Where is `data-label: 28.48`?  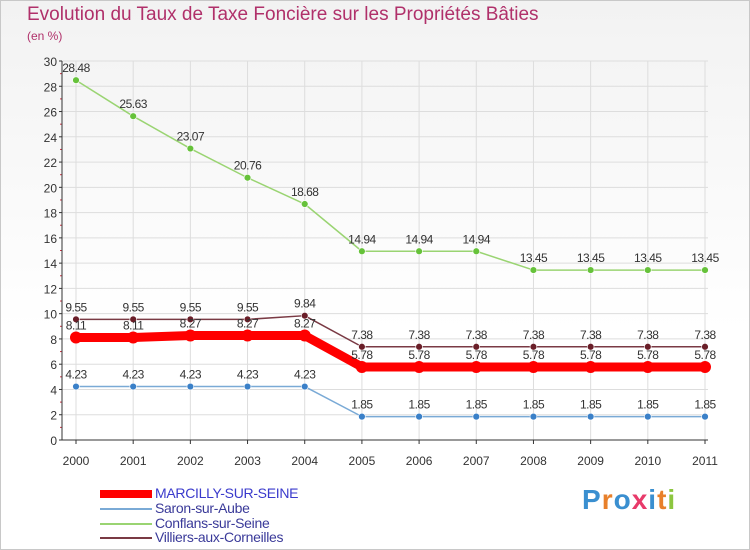 data-label: 28.48 is located at coordinates (76, 68).